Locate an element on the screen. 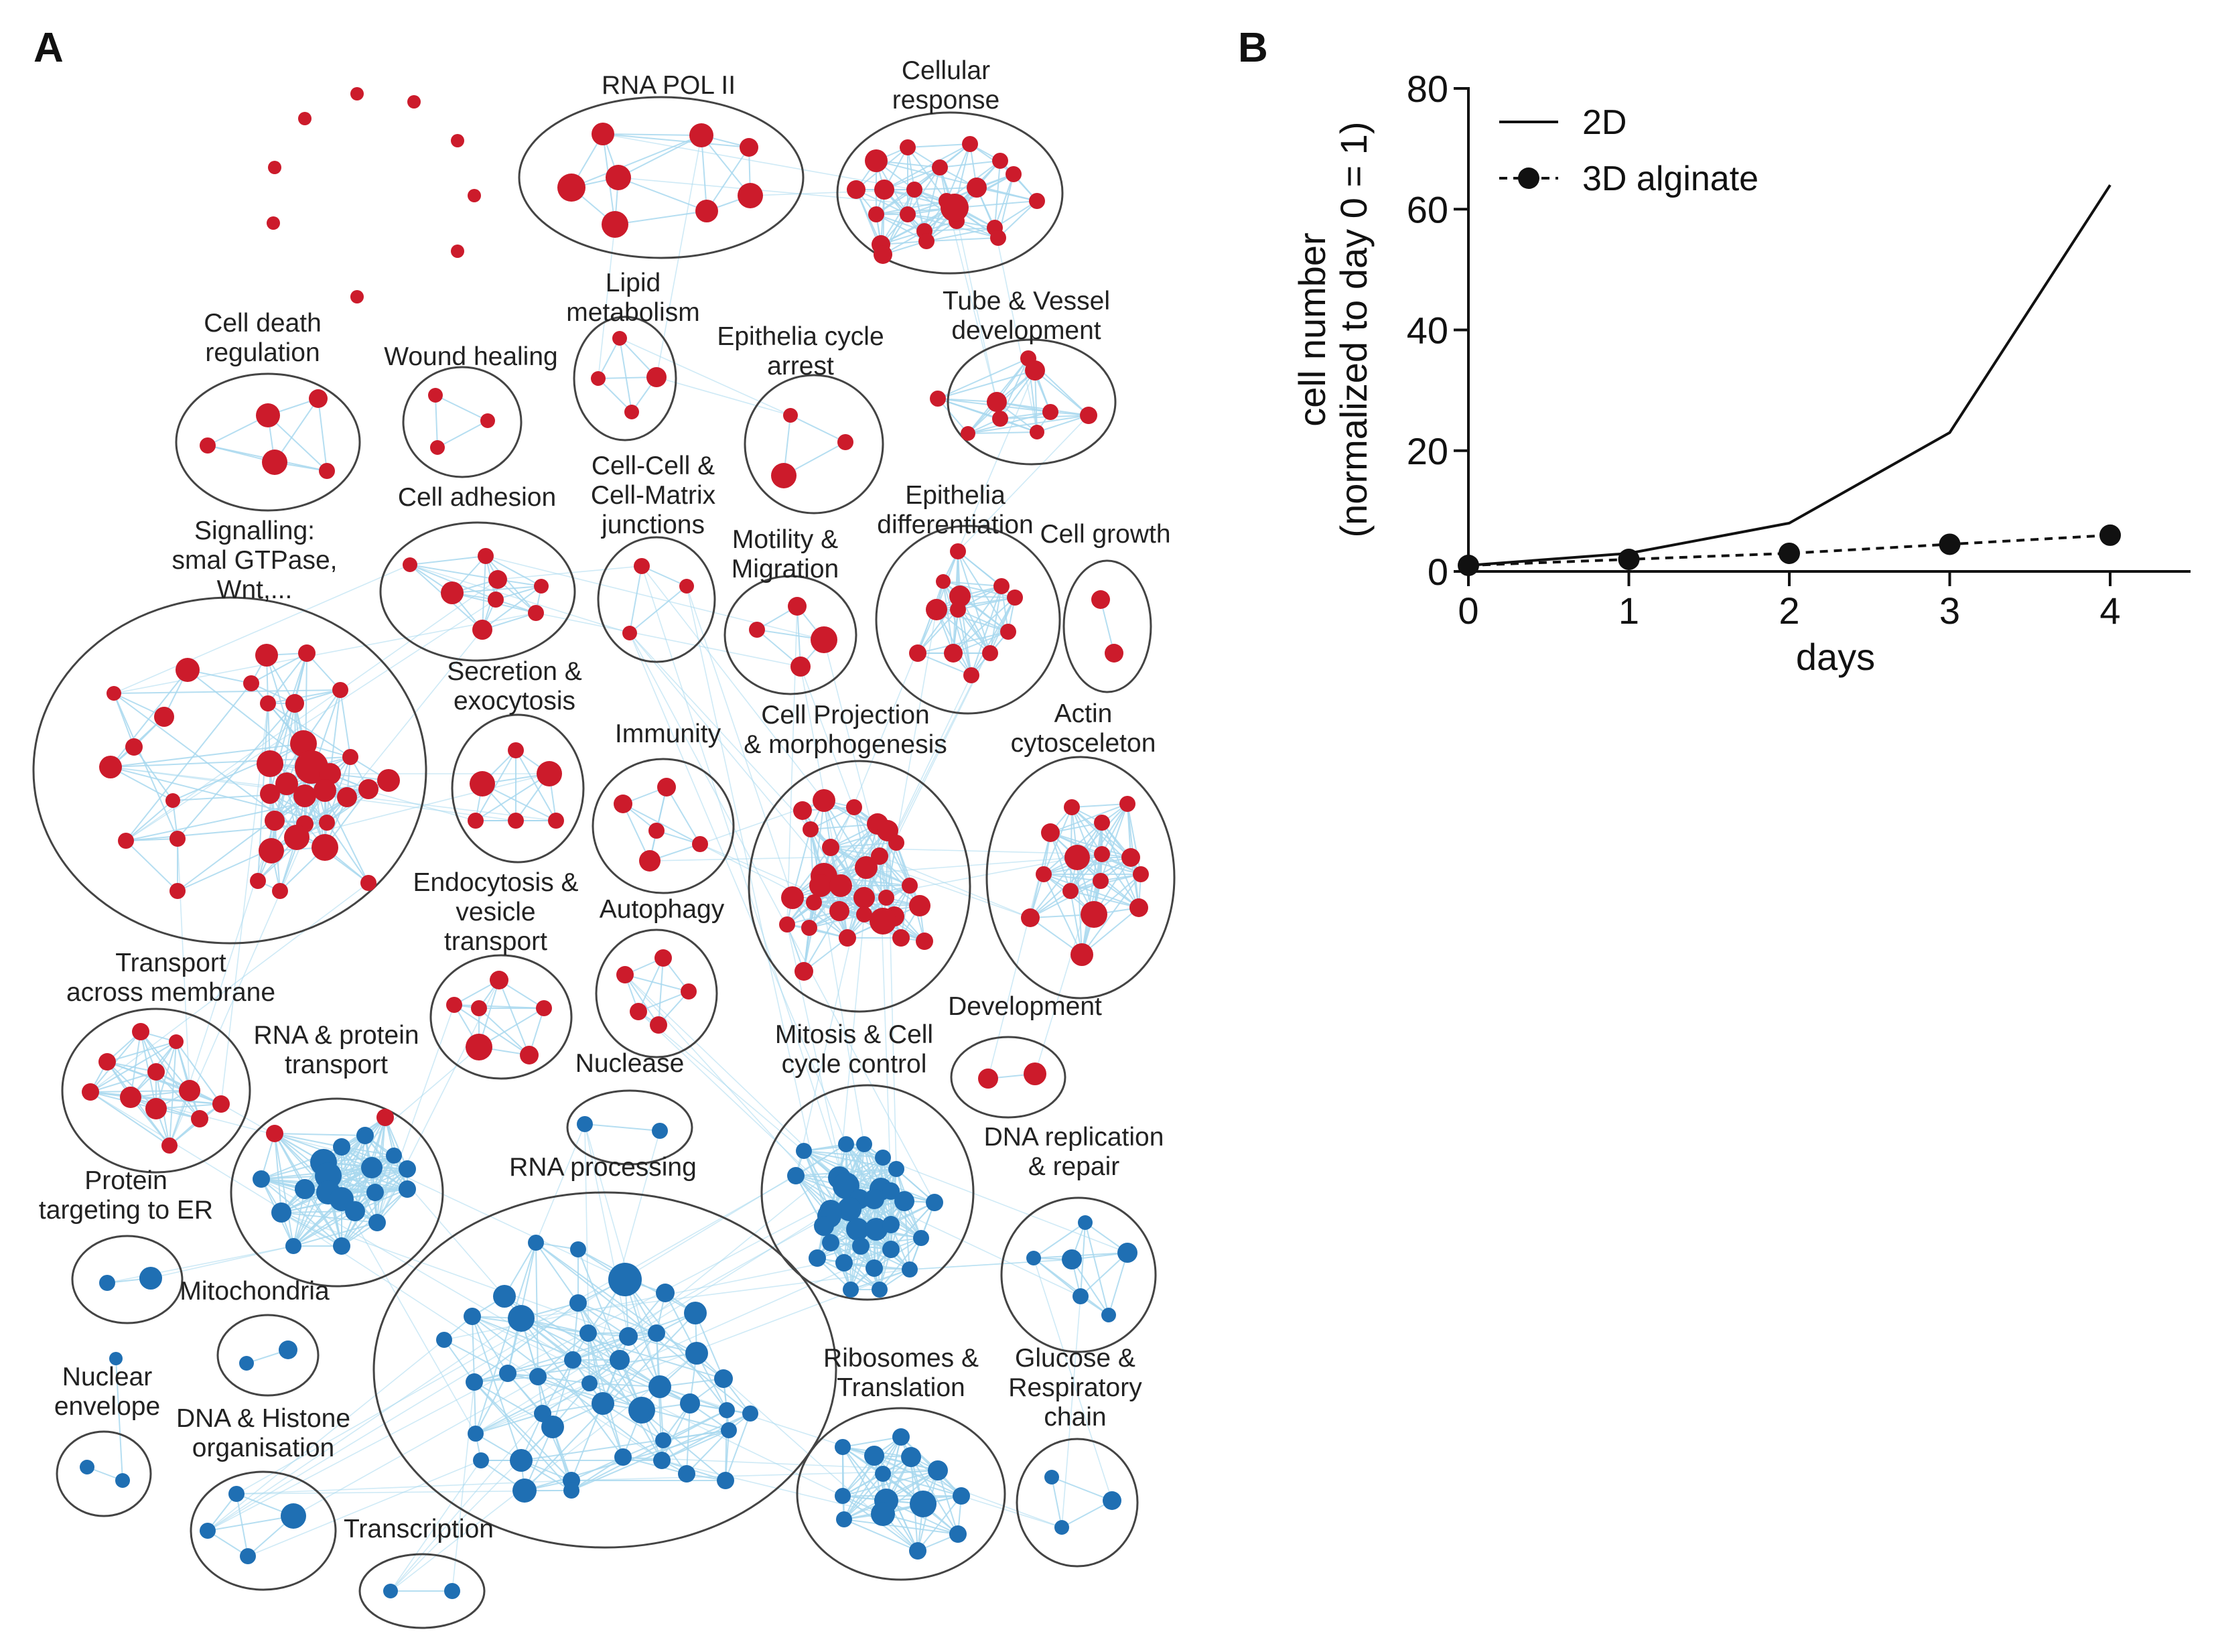 This screenshot has height=1652, width=2214. legend-2d-label: 2D is located at coordinates (1605, 122).